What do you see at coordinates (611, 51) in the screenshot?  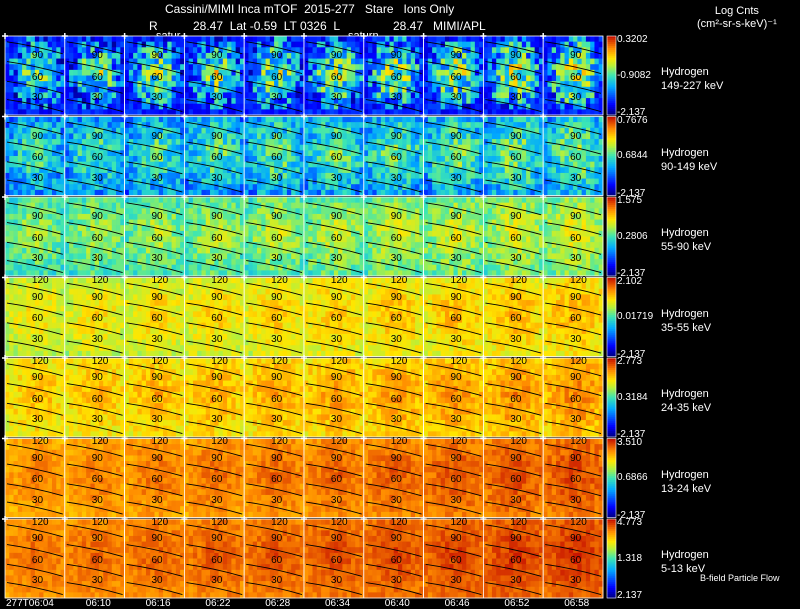 I see `colorbar-segment` at bounding box center [611, 51].